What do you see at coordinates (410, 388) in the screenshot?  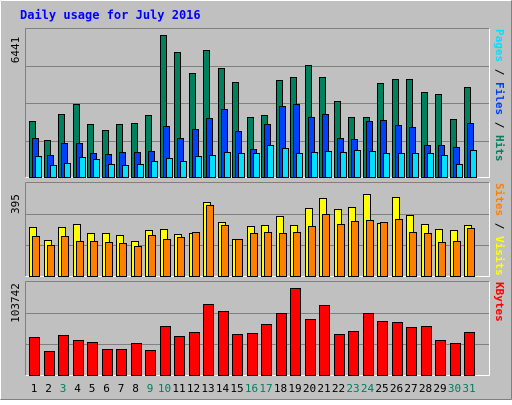 I see `x-tick-label-27: 27` at bounding box center [410, 388].